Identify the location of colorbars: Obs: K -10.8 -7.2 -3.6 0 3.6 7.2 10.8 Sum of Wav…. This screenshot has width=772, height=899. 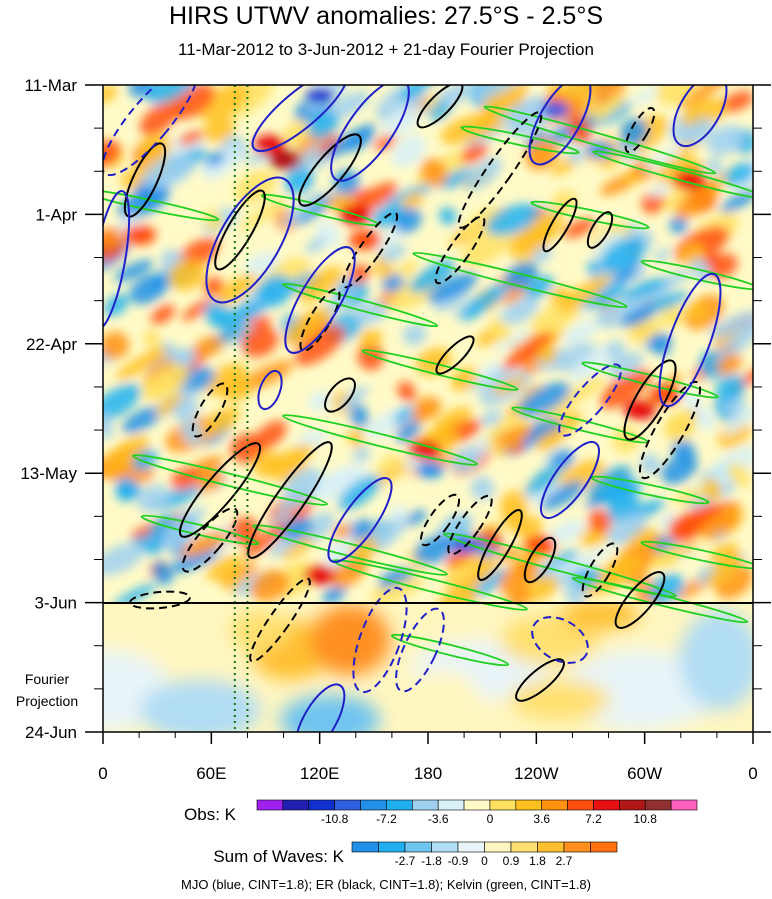
(441, 833).